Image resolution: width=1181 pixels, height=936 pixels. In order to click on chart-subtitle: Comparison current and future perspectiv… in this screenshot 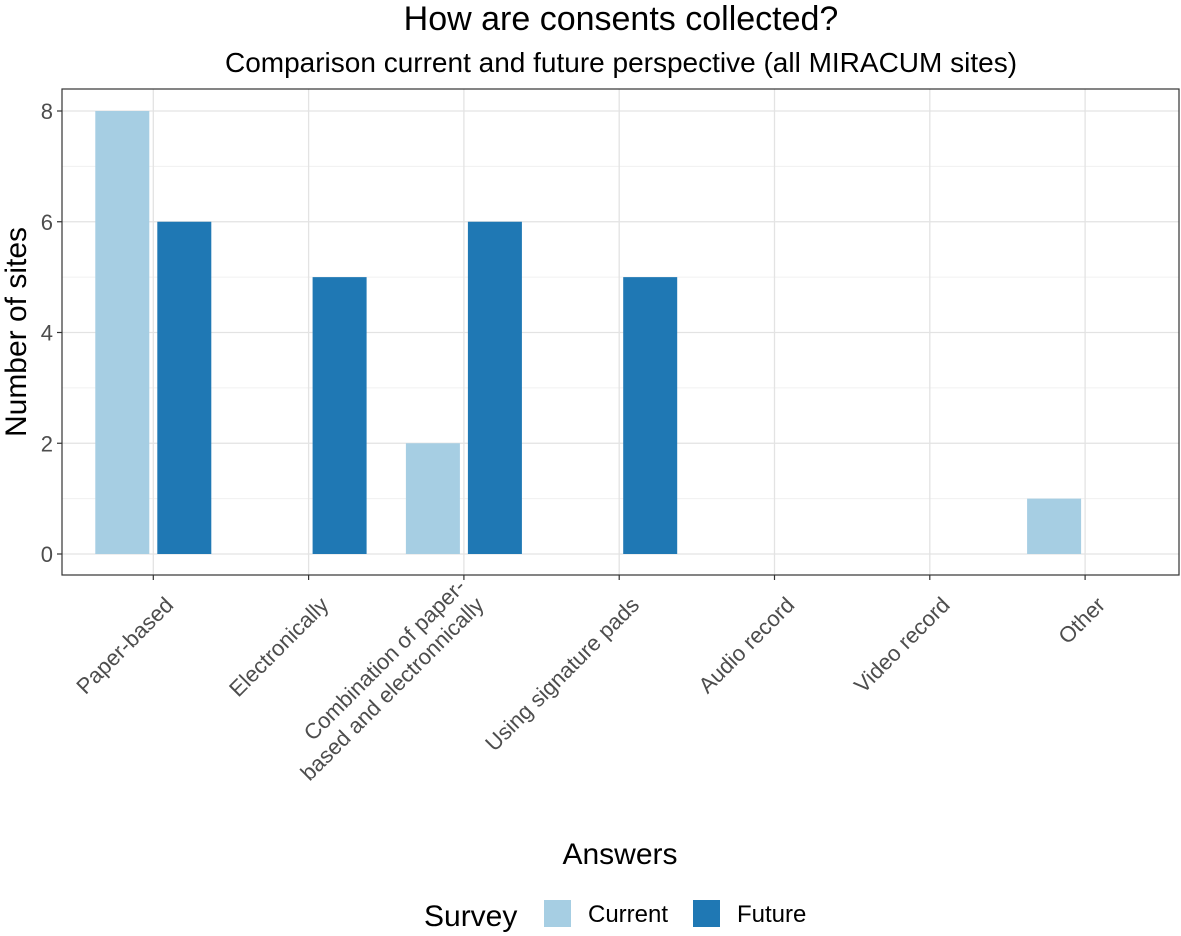, I will do `click(621, 62)`.